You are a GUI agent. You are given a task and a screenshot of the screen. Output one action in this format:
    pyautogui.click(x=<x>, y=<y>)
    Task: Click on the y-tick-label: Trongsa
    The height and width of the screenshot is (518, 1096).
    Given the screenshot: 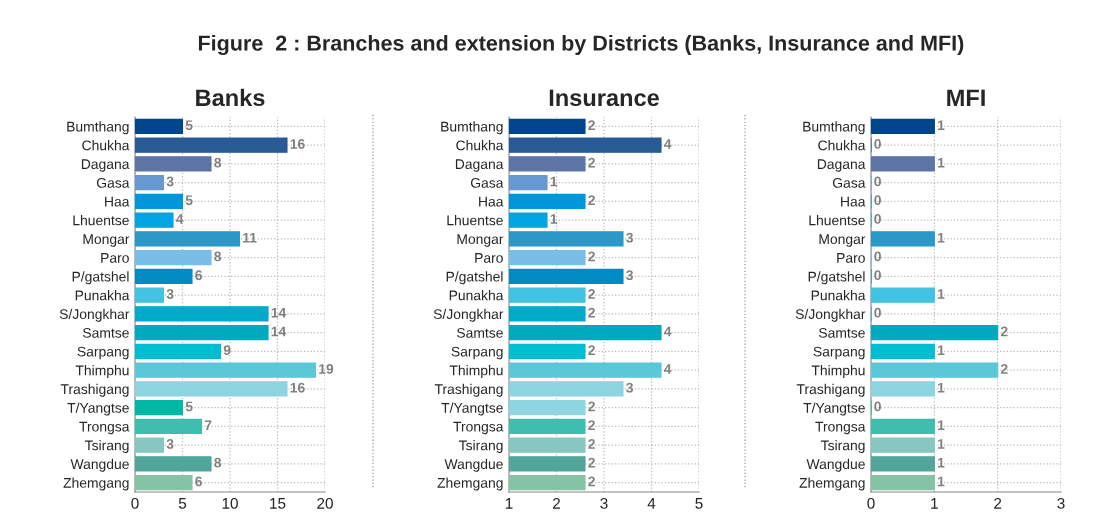 What is the action you would take?
    pyautogui.click(x=104, y=428)
    